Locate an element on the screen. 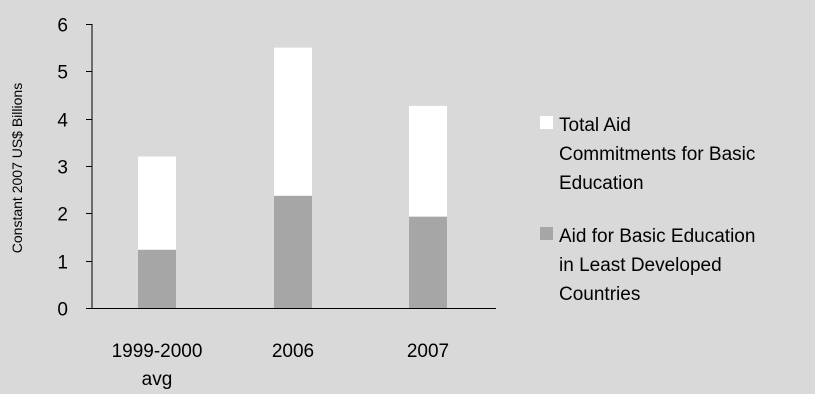  y-axis-label-group: Constant 2007 US$ Billions is located at coordinates (17, 168).